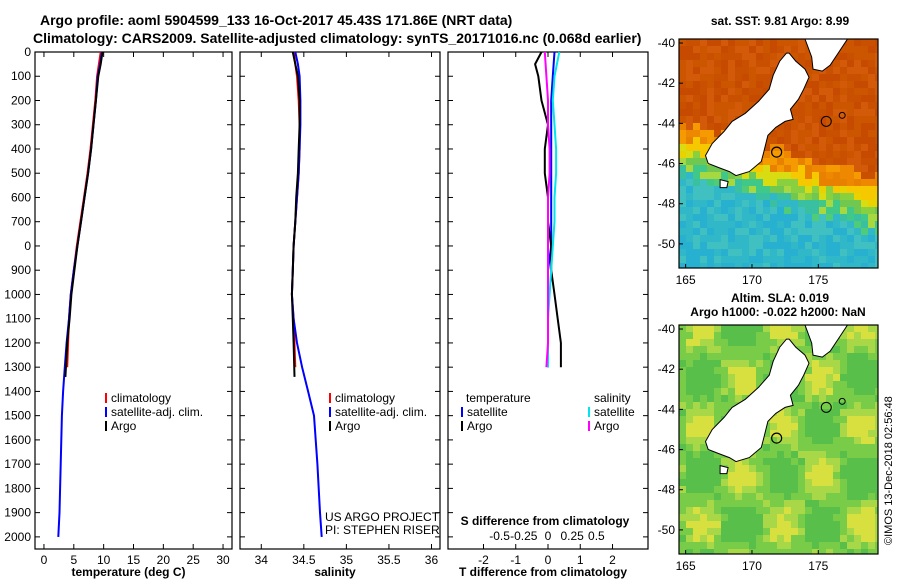 Image resolution: width=900 pixels, height=580 pixels. Describe the element at coordinates (757, 400) in the screenshot. I see `south-island-shape` at that location.